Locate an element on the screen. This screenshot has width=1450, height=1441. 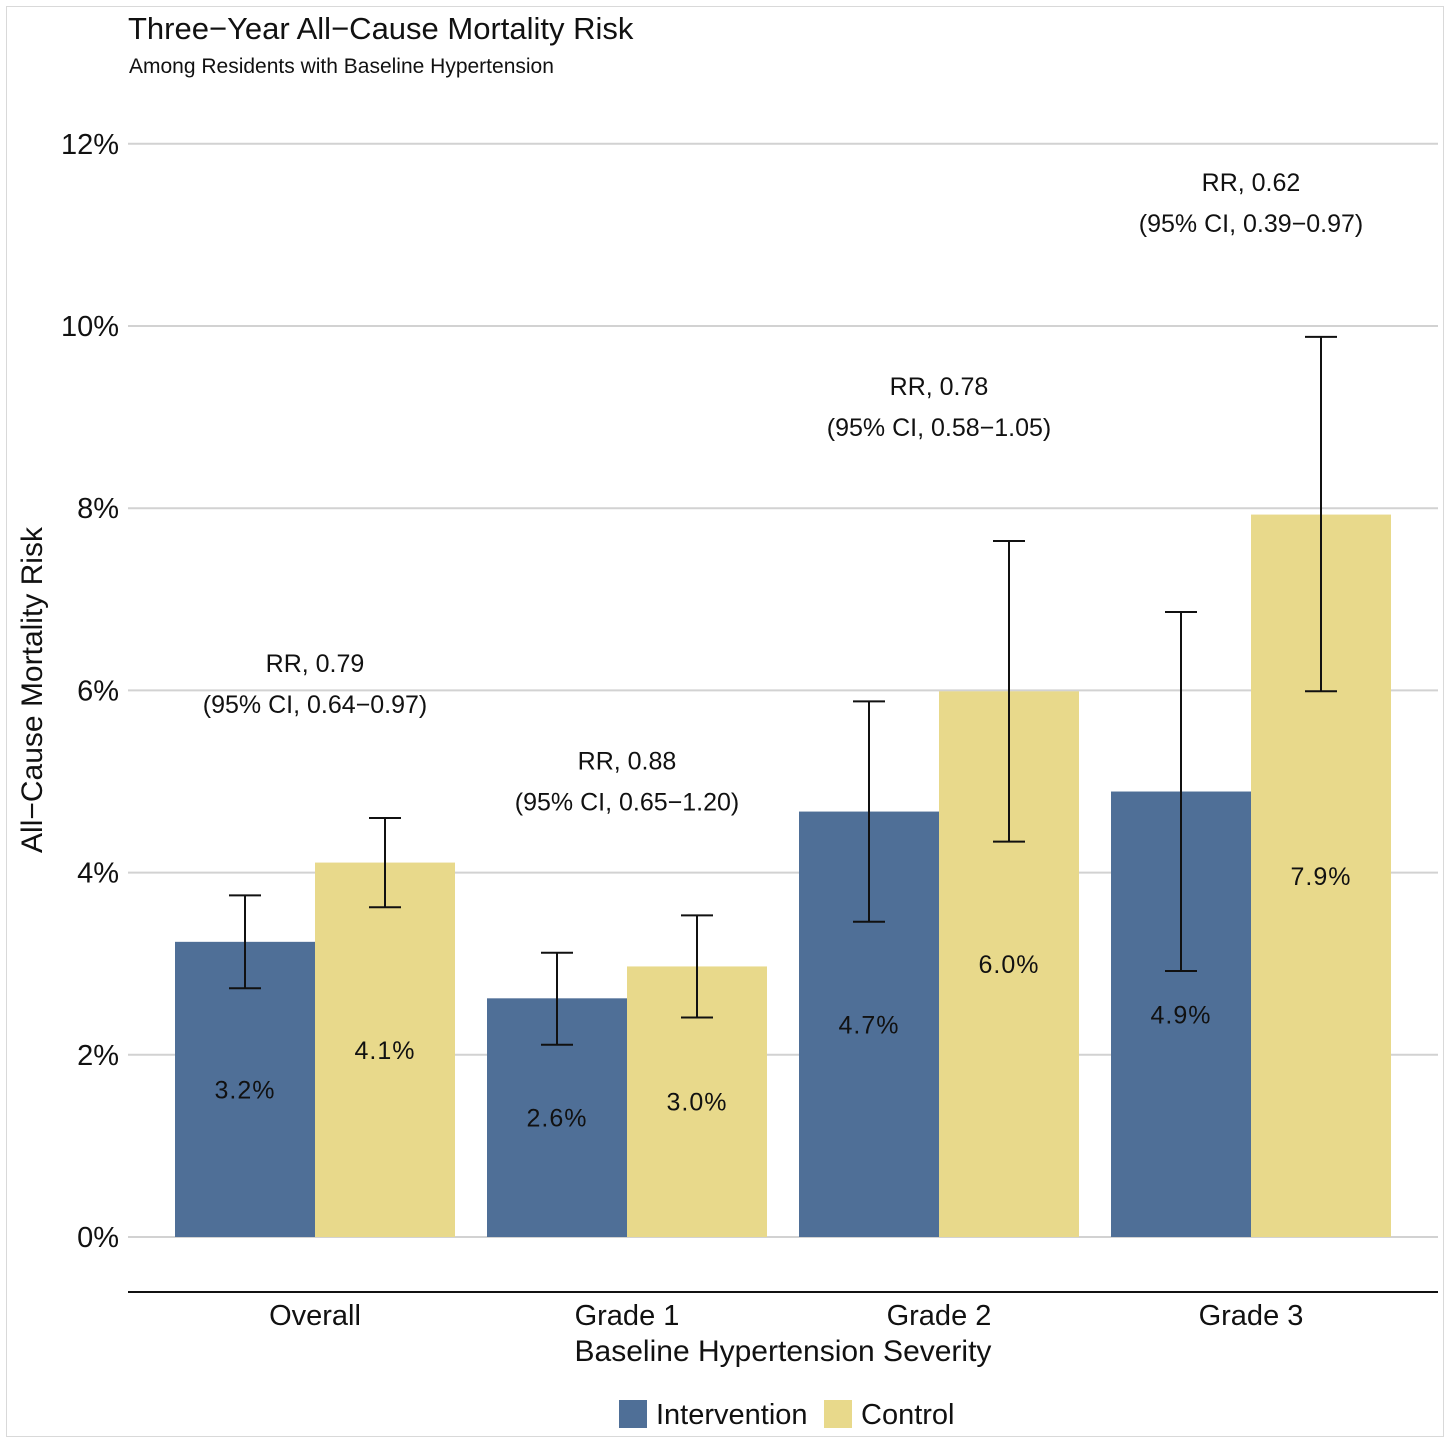
data-label: 4.9% is located at coordinates (1181, 1015).